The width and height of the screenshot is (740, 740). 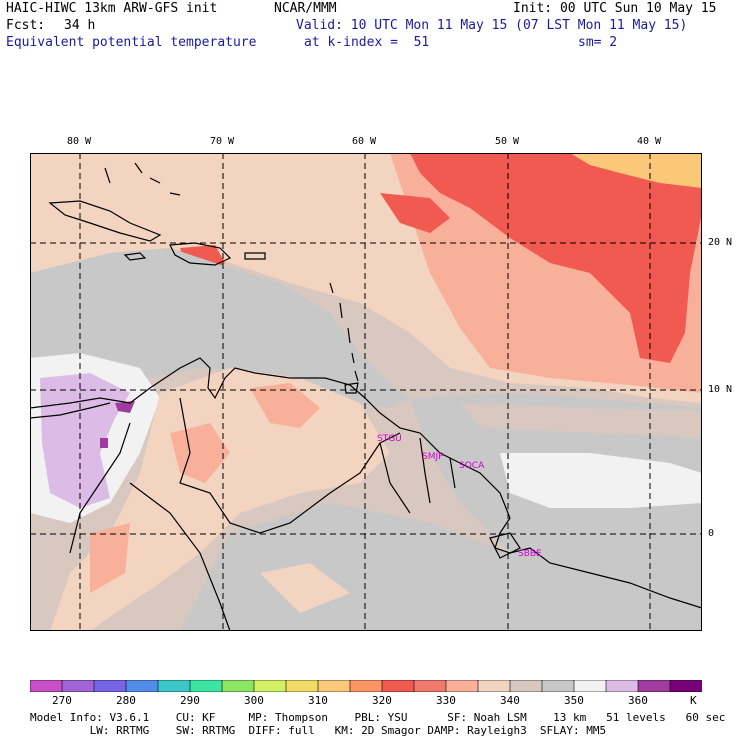 I want to click on field-atlantic-tan, so click(x=581, y=420).